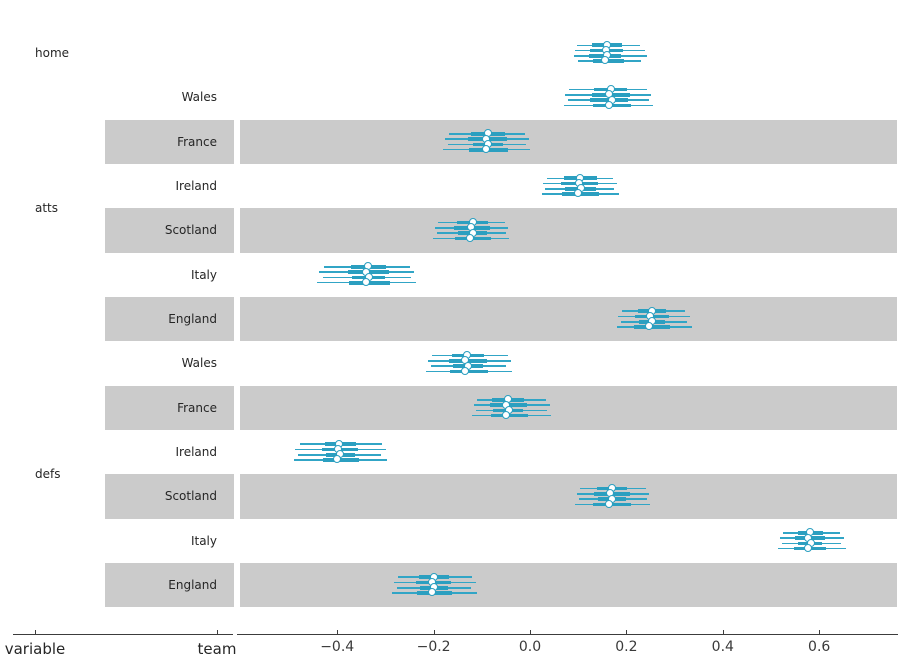 This screenshot has width=900, height=660. Describe the element at coordinates (530, 647) in the screenshot. I see `x-axis-tick-label: 0.0` at that location.